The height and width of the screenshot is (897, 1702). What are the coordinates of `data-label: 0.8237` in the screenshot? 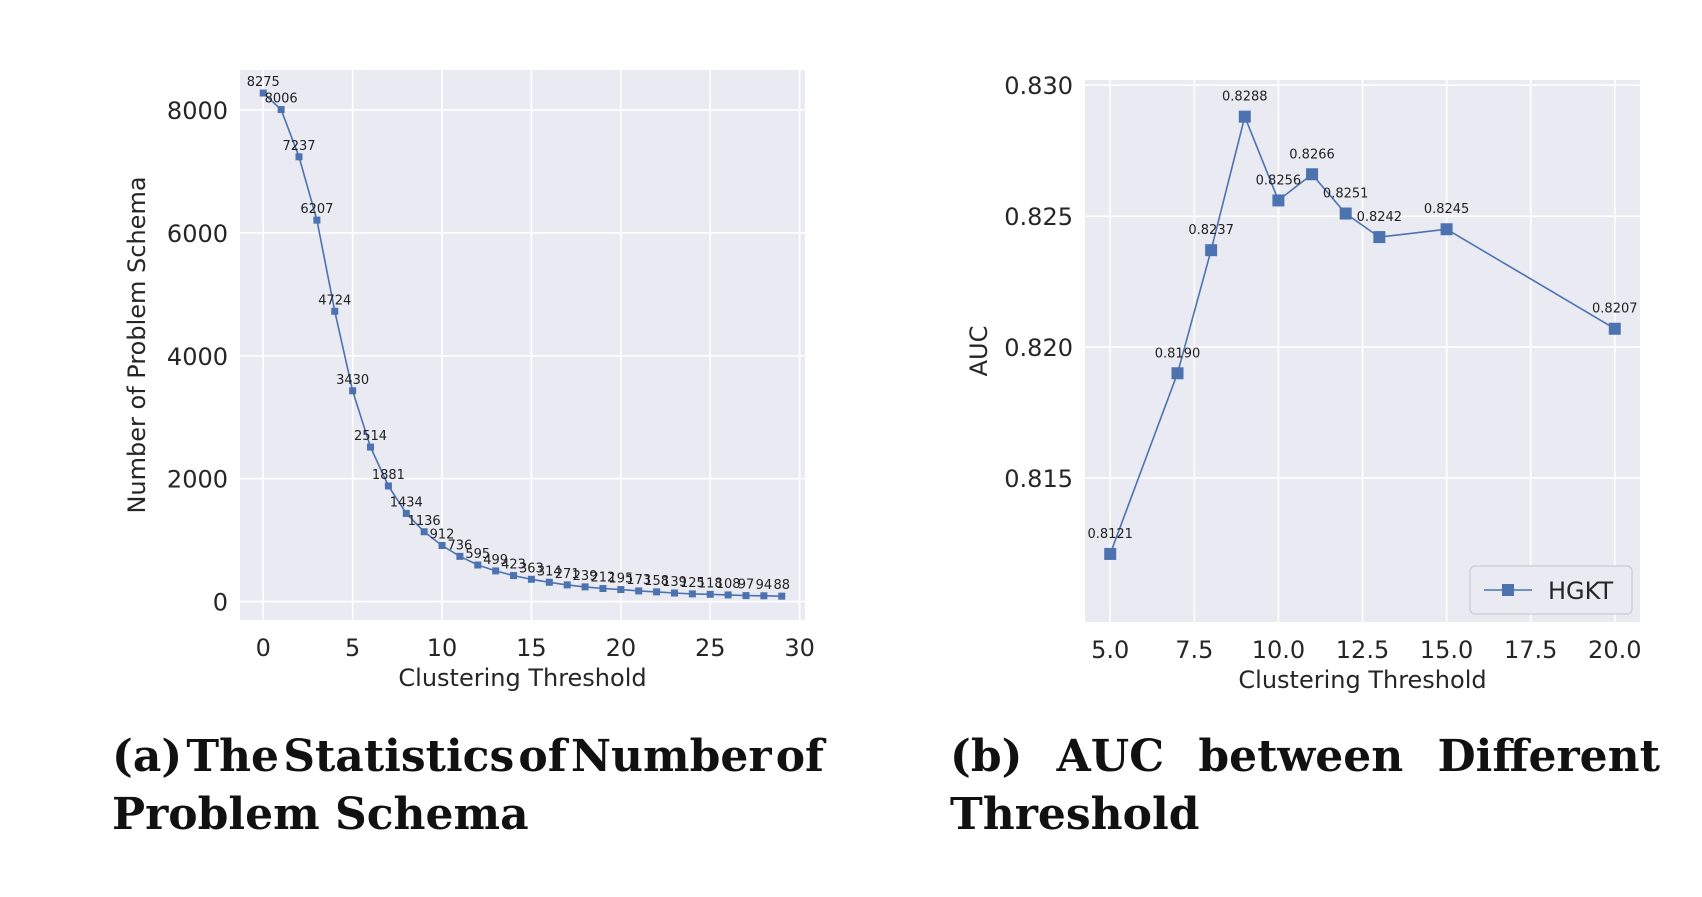 It's located at (1211, 230).